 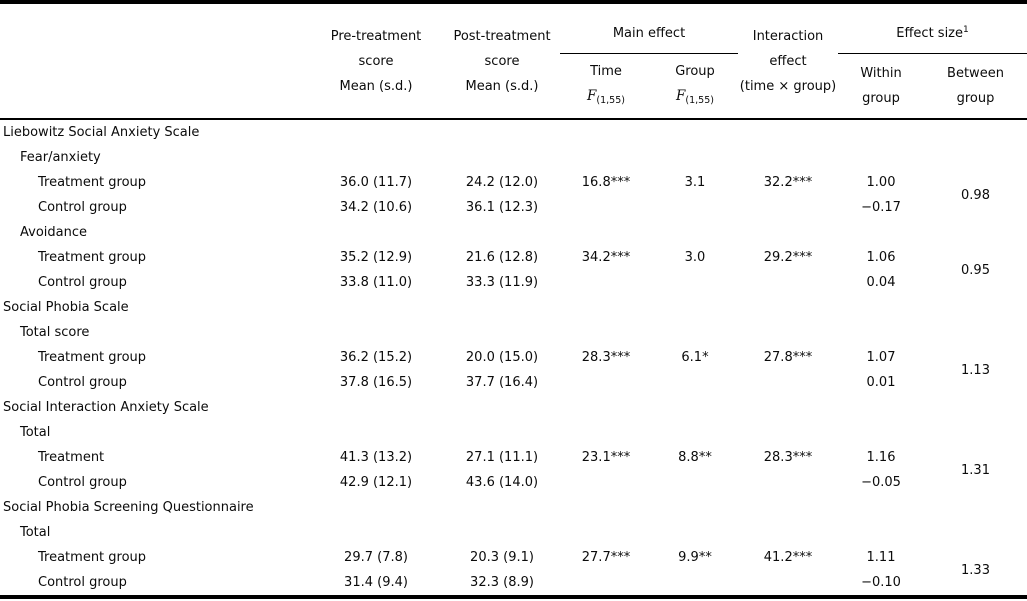 I want to click on cell-within: −0.05, so click(x=881, y=482).